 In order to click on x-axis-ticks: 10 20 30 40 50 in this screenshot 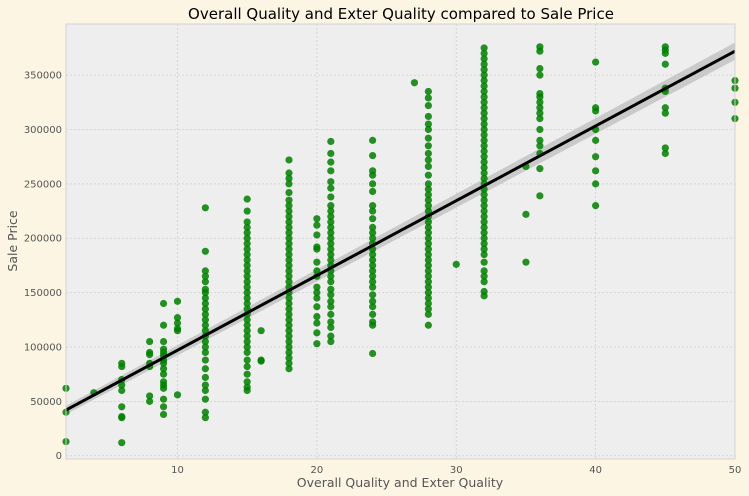, I will do `click(456, 470)`.